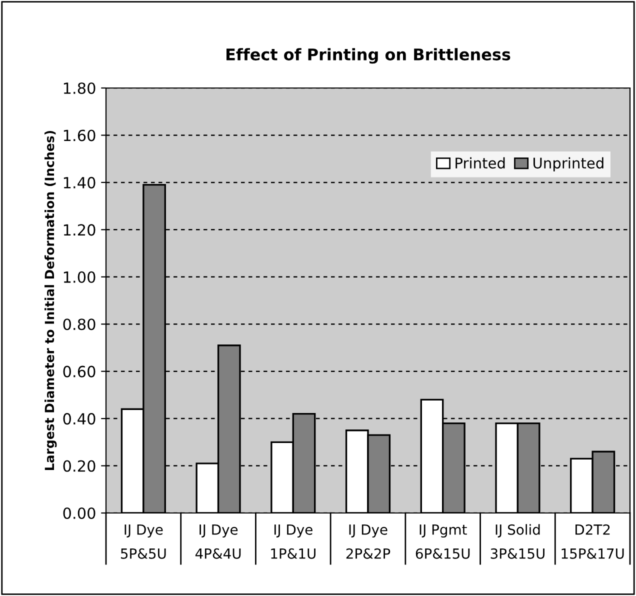 This screenshot has height=596, width=636. Describe the element at coordinates (80, 136) in the screenshot. I see `y-tick-label: 1.60` at that location.